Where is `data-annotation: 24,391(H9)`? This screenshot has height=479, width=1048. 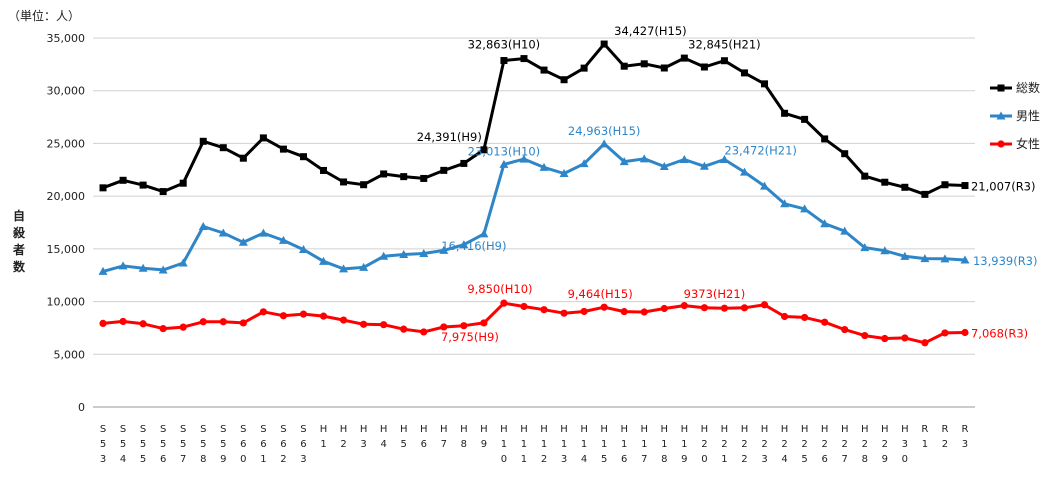
data-annotation: 24,391(H9) is located at coordinates (449, 137).